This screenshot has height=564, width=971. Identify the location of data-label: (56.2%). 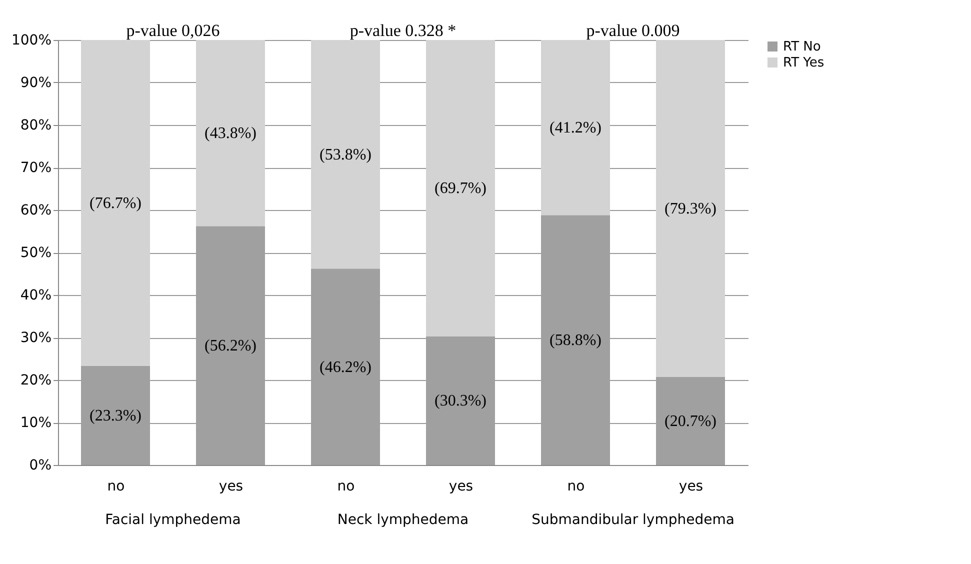
(230, 346).